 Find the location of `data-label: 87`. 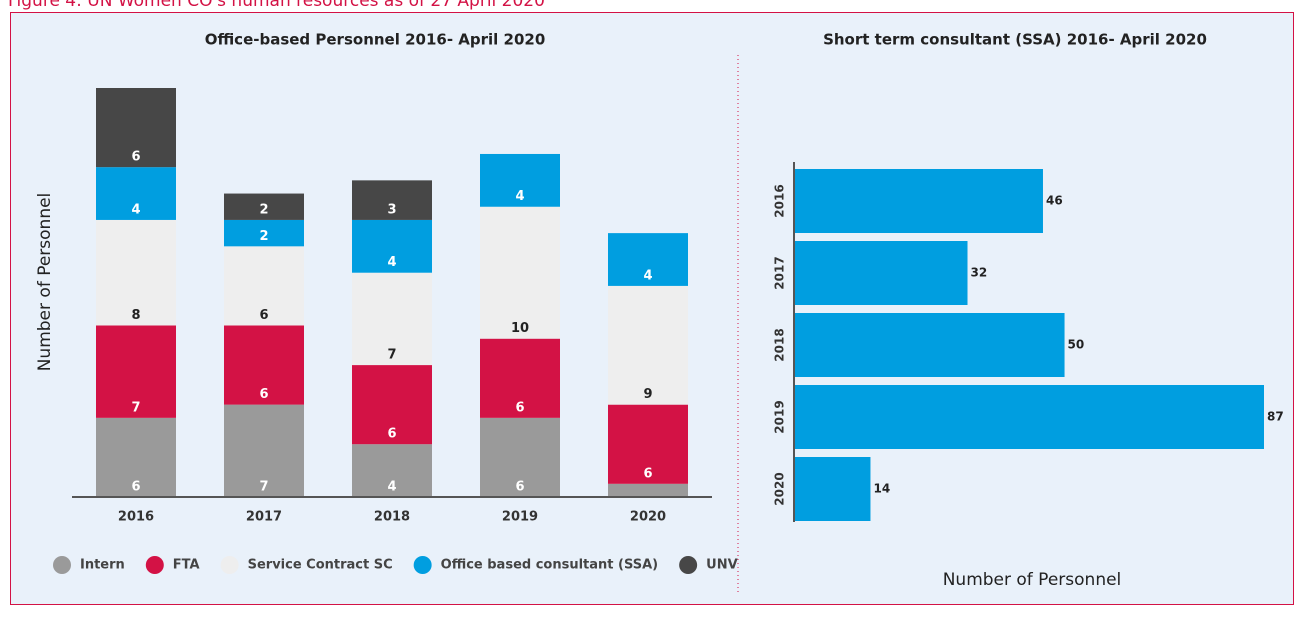

data-label: 87 is located at coordinates (1275, 417).